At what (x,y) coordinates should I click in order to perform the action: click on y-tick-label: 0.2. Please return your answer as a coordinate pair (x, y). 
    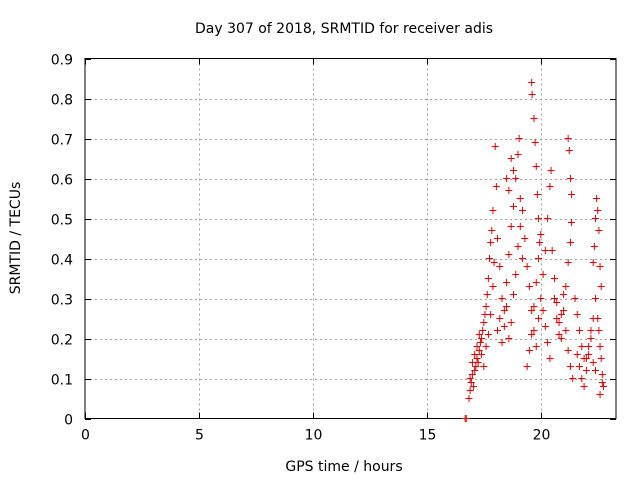
    Looking at the image, I should click on (62, 341).